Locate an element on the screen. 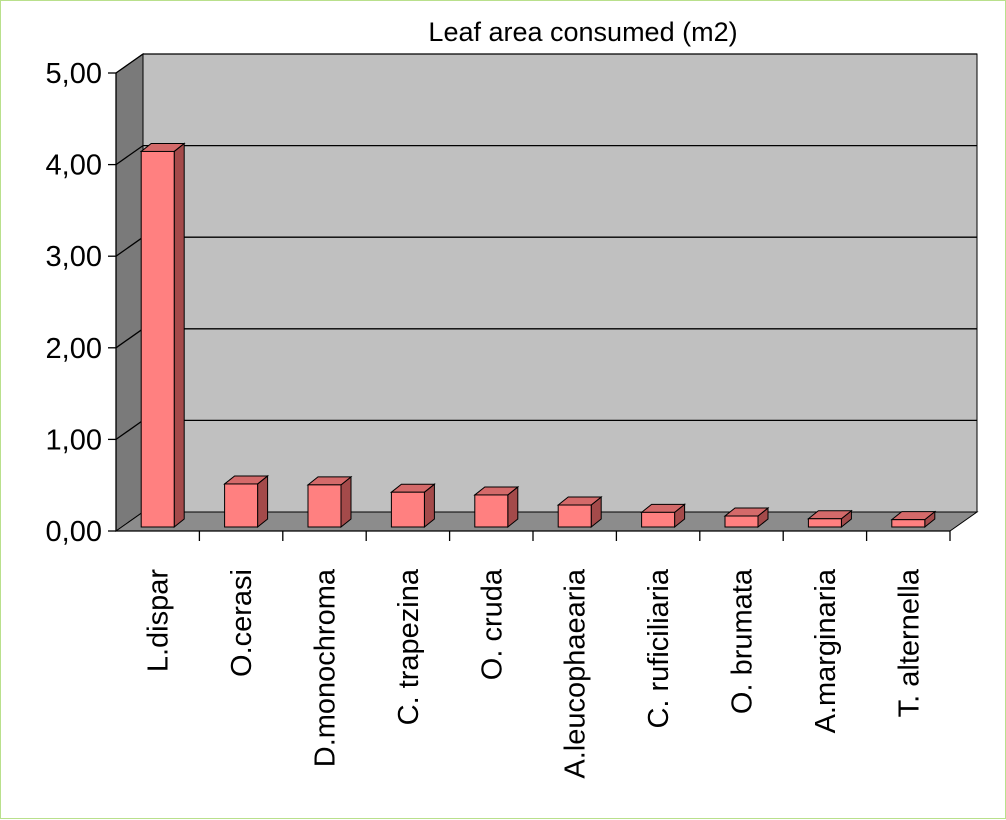  x-category-label: A.leucophaearia is located at coordinates (576, 673).